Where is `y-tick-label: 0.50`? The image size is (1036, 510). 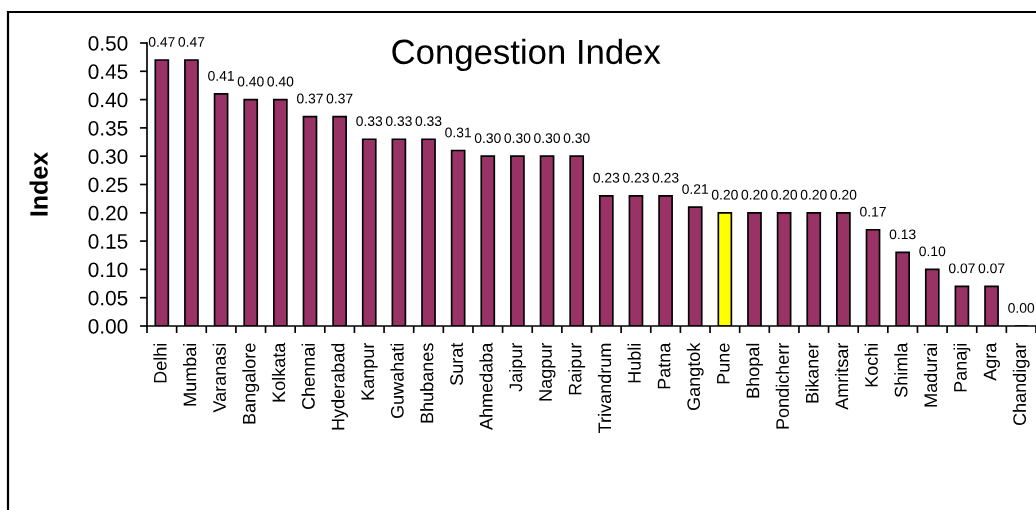 y-tick-label: 0.50 is located at coordinates (108, 43).